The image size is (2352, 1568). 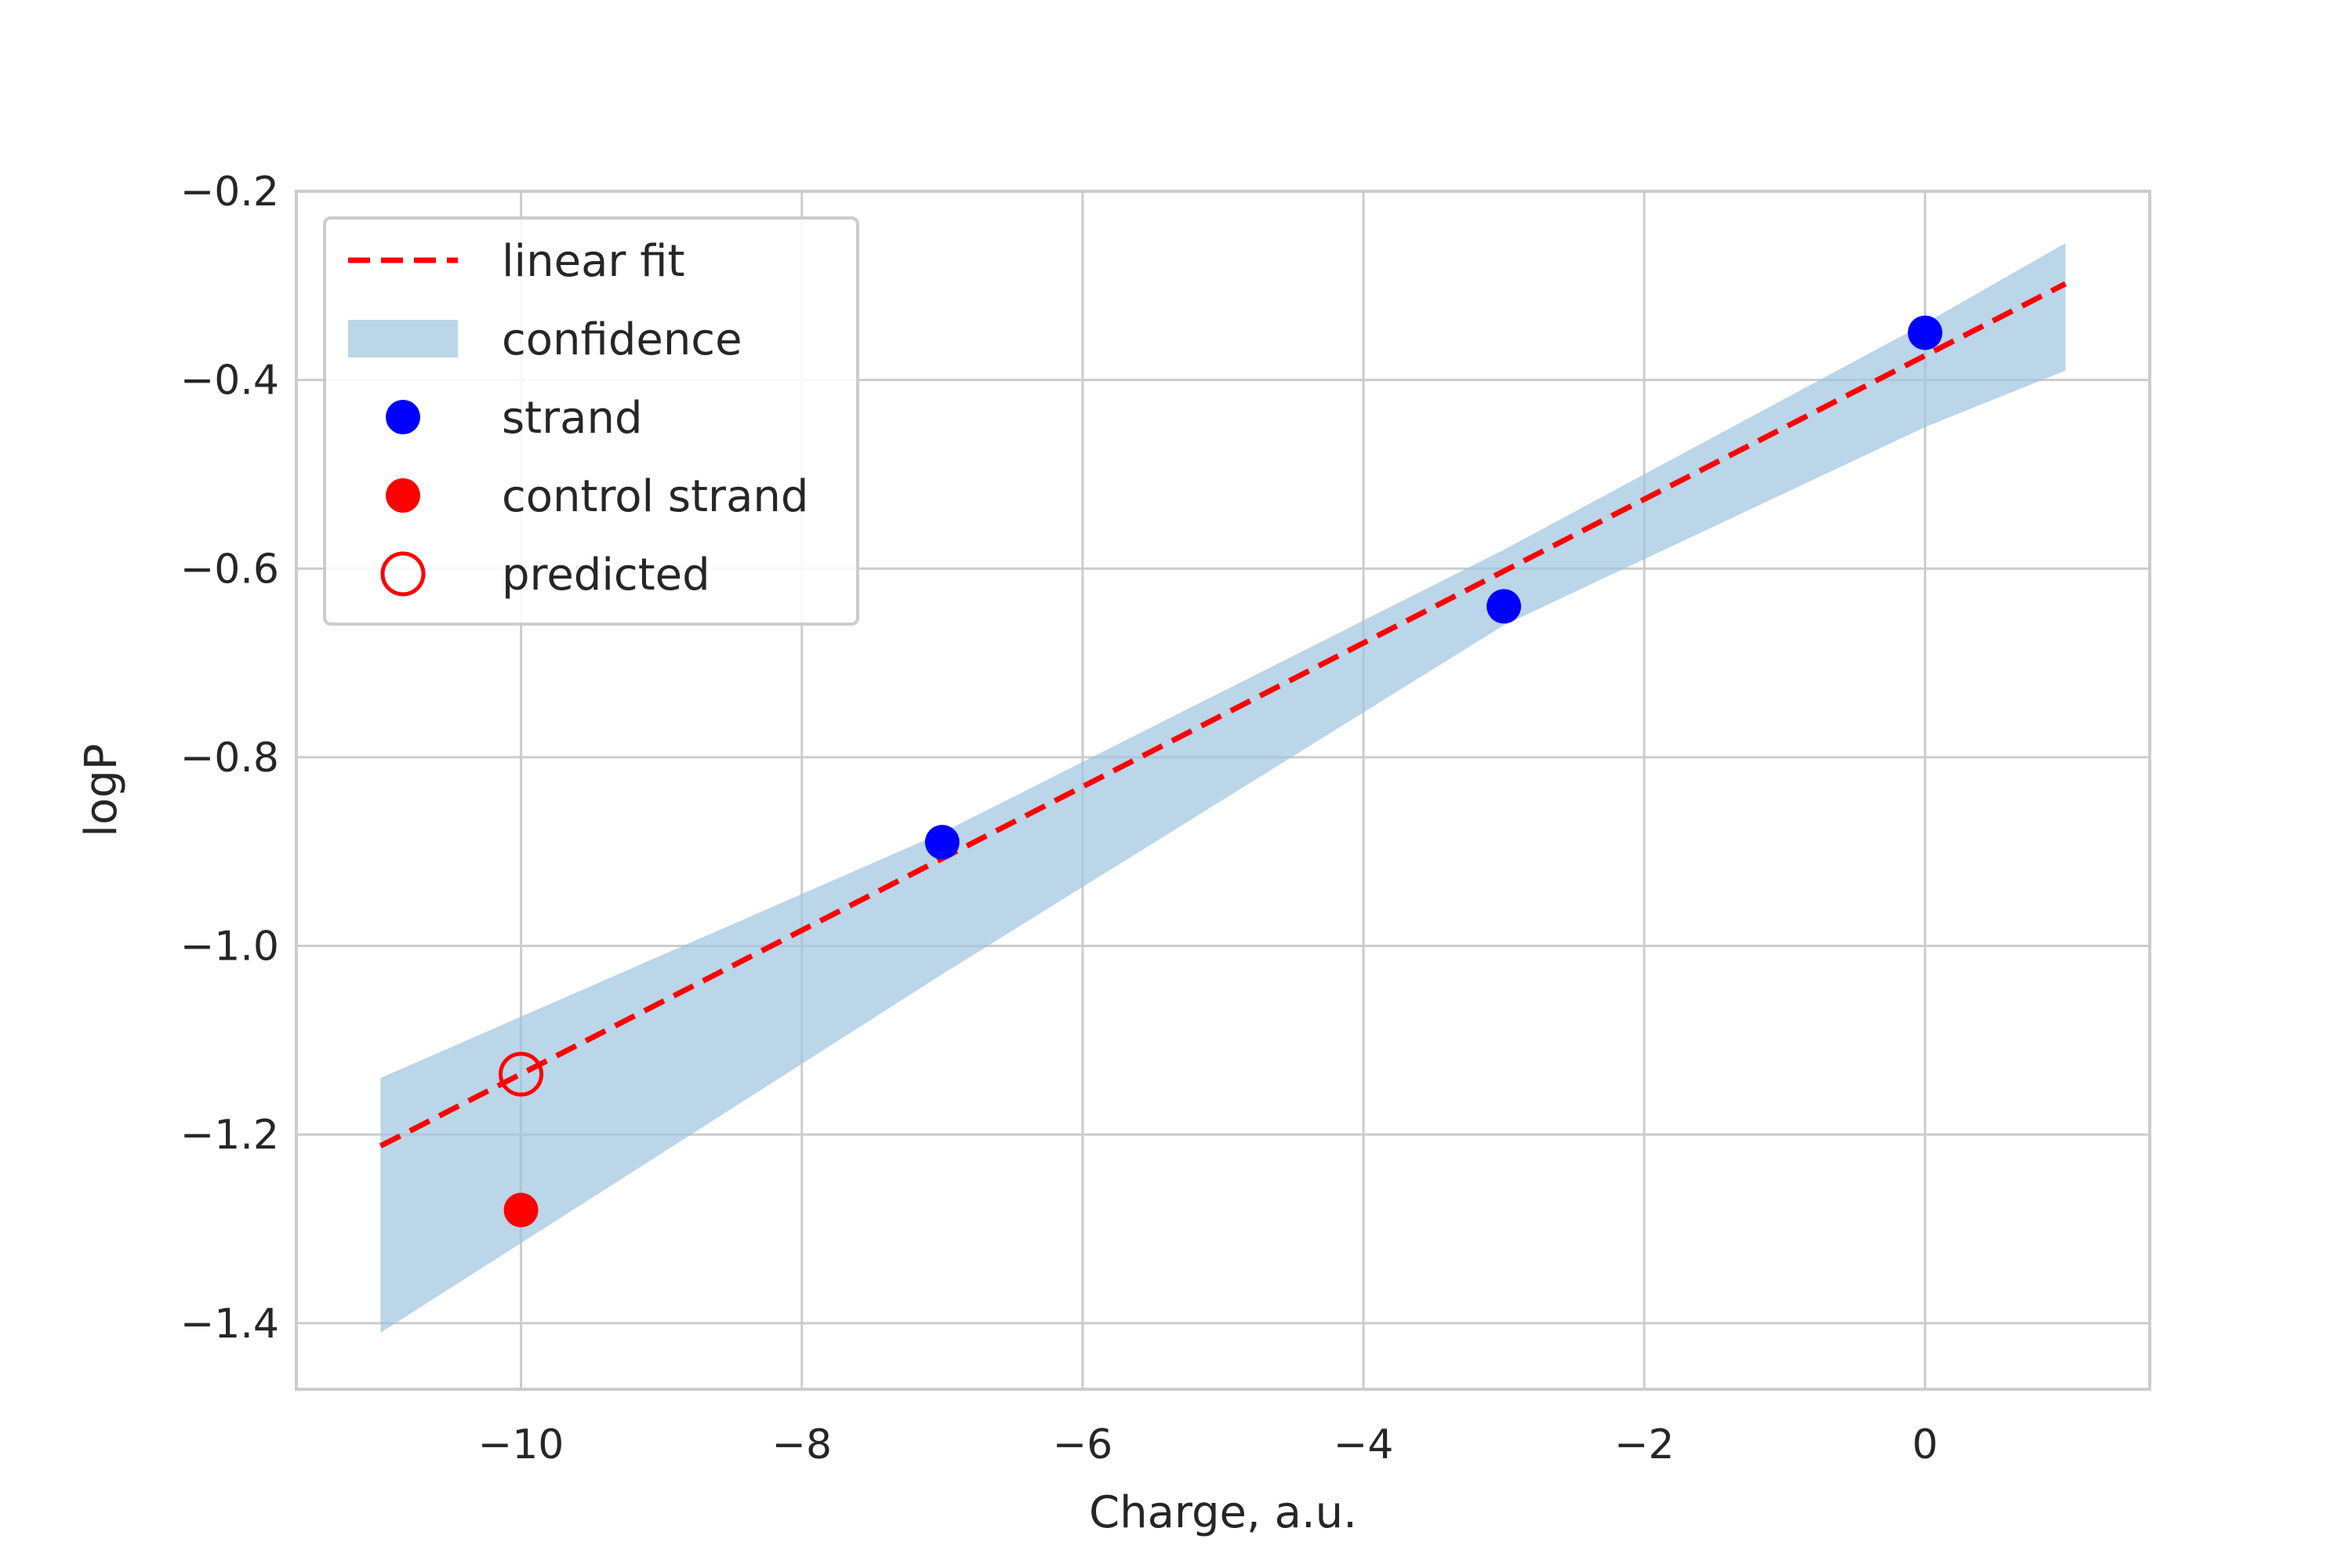 What do you see at coordinates (572, 418) in the screenshot?
I see `legend-label: strand` at bounding box center [572, 418].